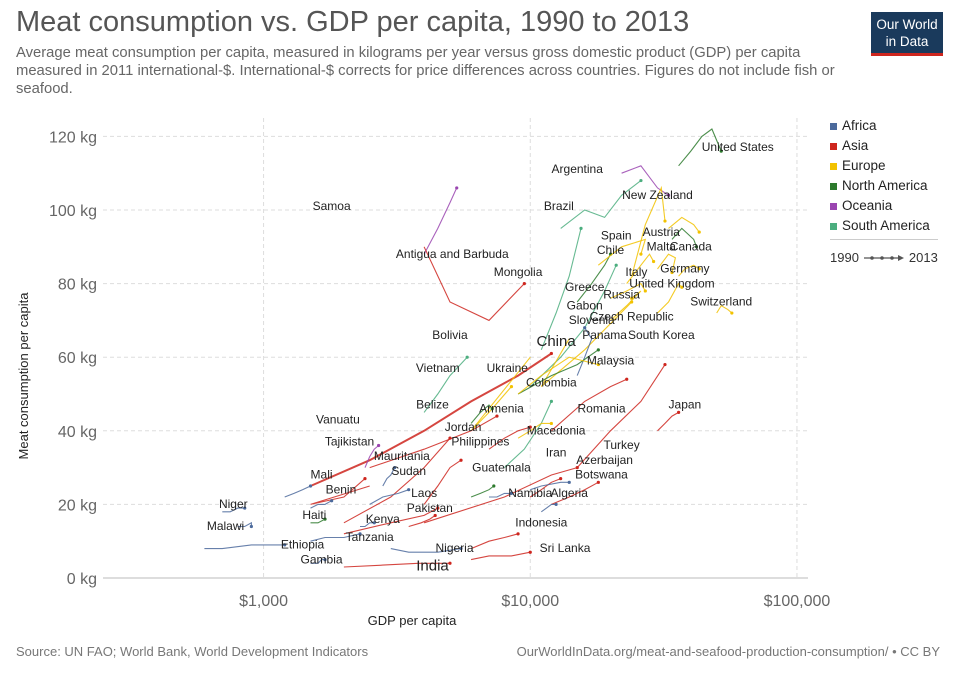  Describe the element at coordinates (397, 564) in the screenshot. I see `series-india` at that location.